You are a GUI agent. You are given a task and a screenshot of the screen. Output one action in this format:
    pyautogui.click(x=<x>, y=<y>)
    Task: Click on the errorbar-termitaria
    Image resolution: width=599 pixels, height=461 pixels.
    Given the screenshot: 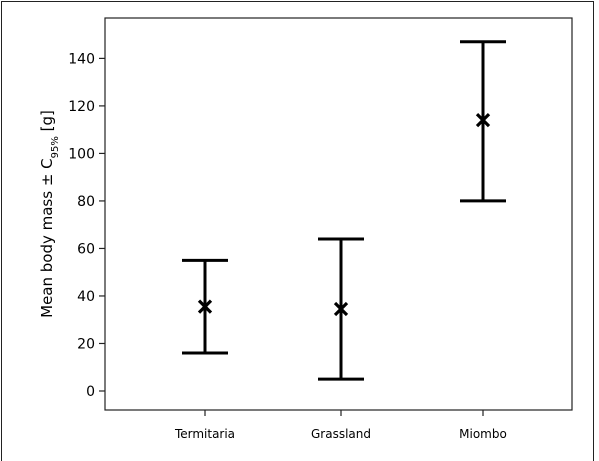 What is the action you would take?
    pyautogui.click(x=205, y=306)
    